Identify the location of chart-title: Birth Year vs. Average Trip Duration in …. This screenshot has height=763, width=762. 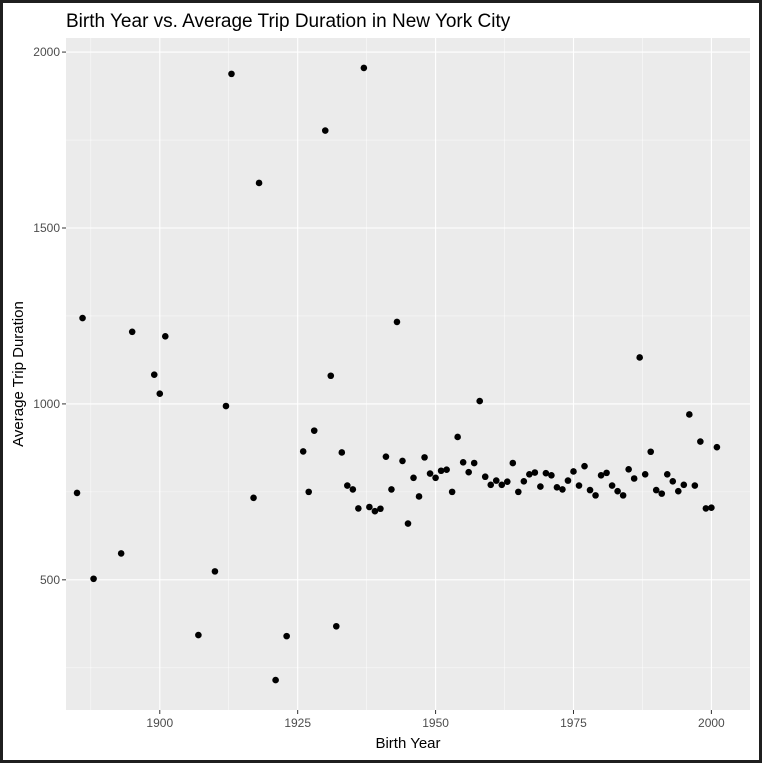
(288, 21).